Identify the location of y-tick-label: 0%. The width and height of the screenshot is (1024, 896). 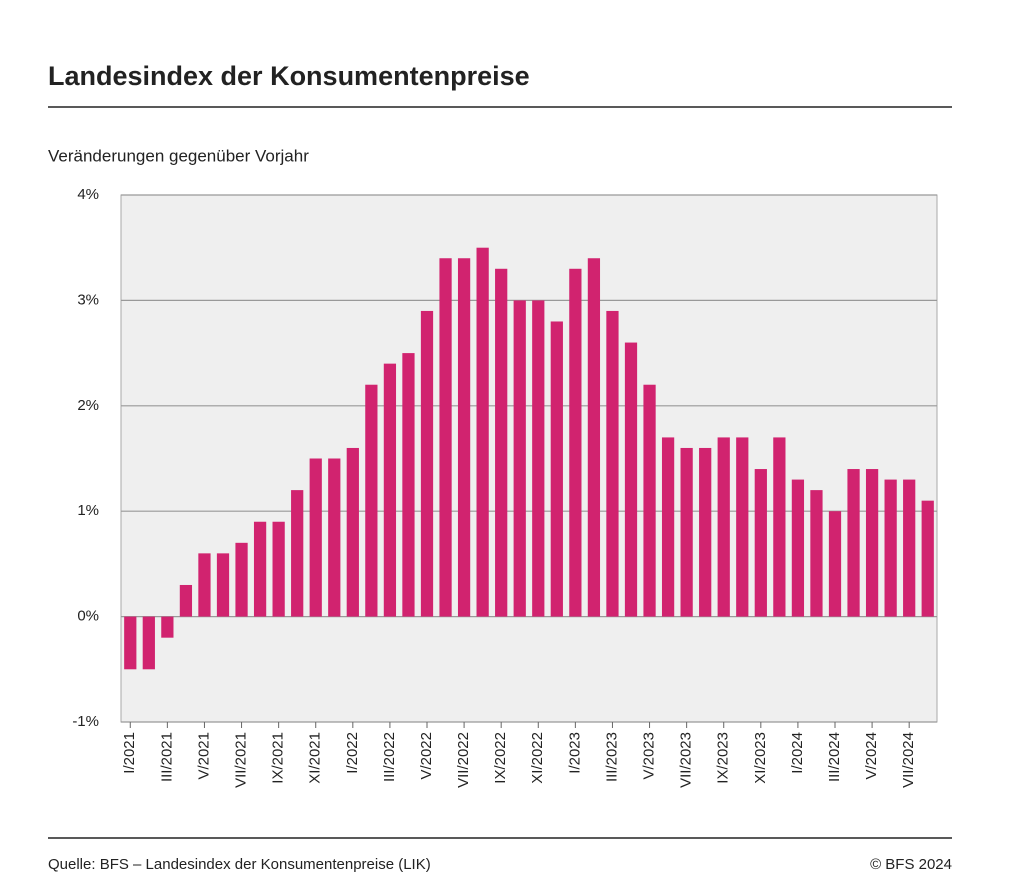
(88, 616).